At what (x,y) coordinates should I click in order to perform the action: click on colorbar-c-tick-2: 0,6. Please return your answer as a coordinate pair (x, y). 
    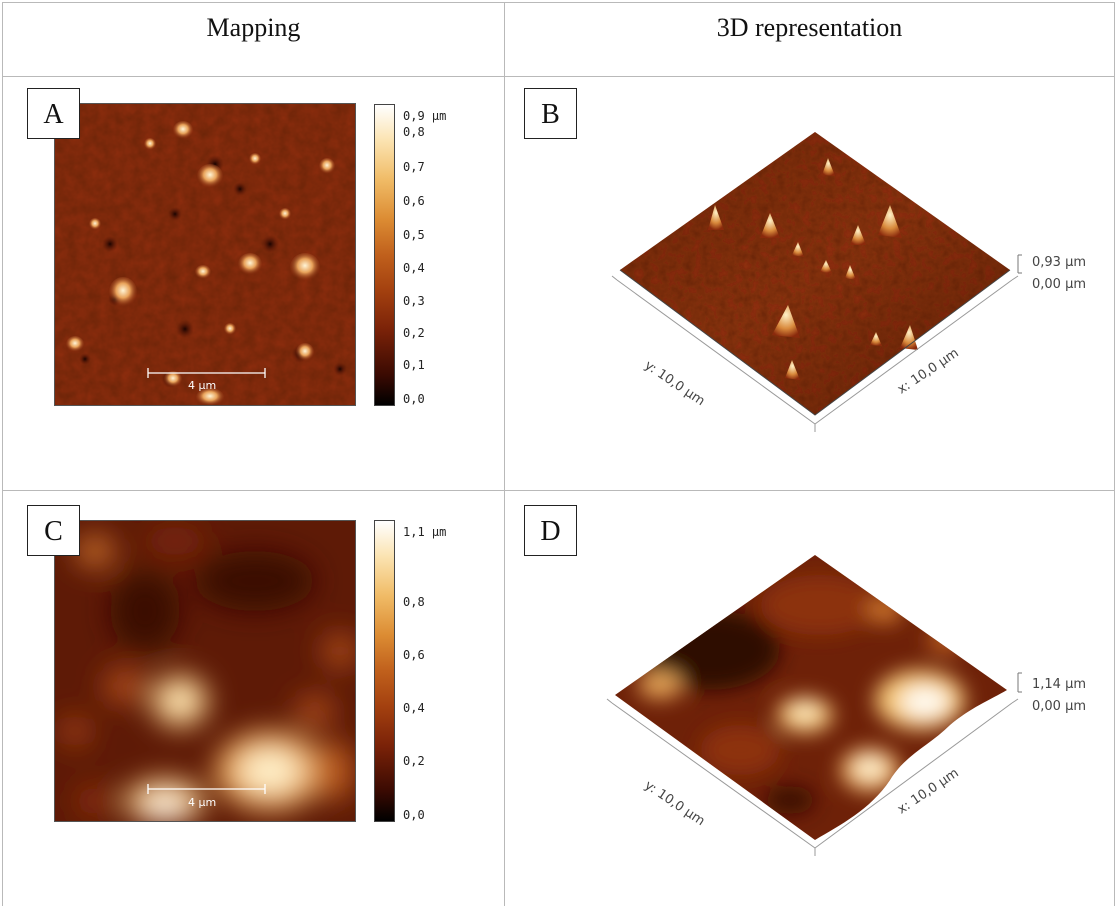
    Looking at the image, I should click on (414, 655).